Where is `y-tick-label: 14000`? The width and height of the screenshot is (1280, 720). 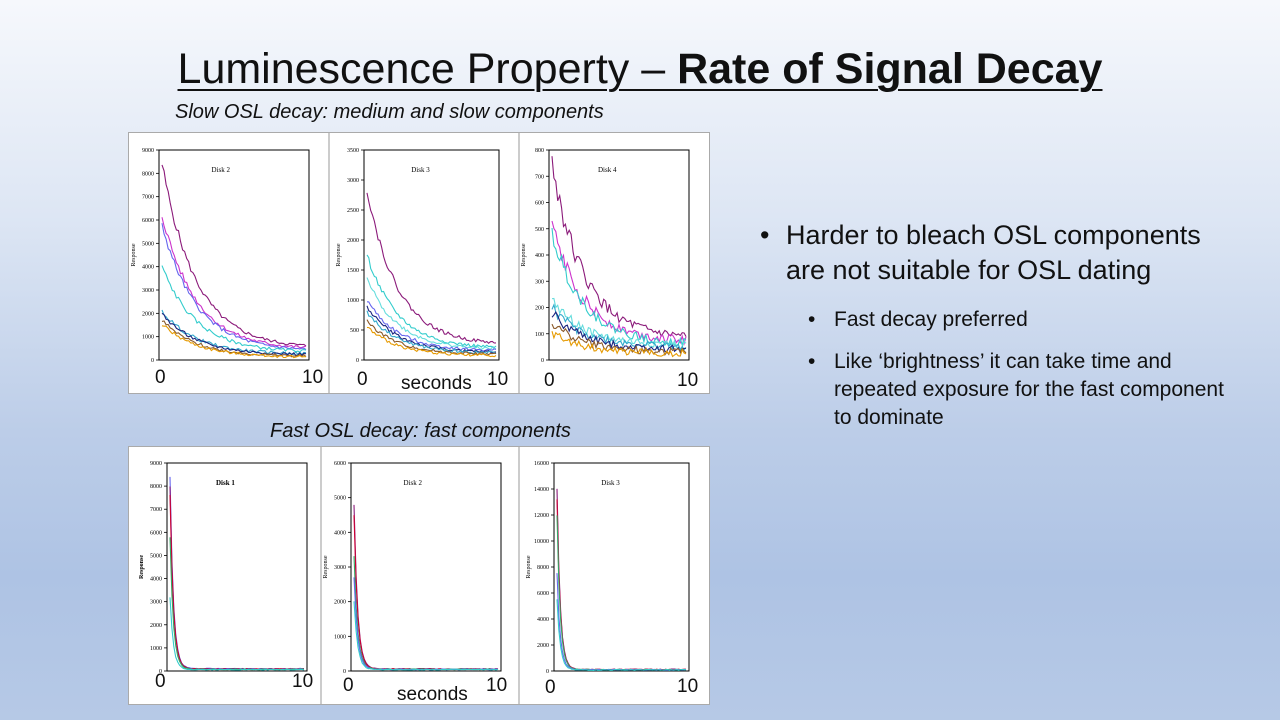
y-tick-label: 14000 is located at coordinates (541, 490).